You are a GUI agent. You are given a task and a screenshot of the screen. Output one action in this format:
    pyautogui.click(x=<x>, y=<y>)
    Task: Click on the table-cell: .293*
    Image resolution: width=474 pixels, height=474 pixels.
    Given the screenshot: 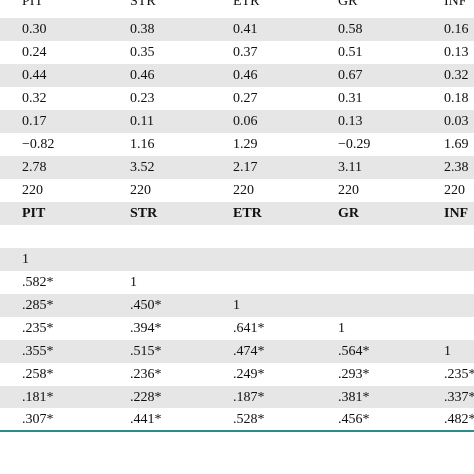 What is the action you would take?
    pyautogui.click(x=354, y=374)
    